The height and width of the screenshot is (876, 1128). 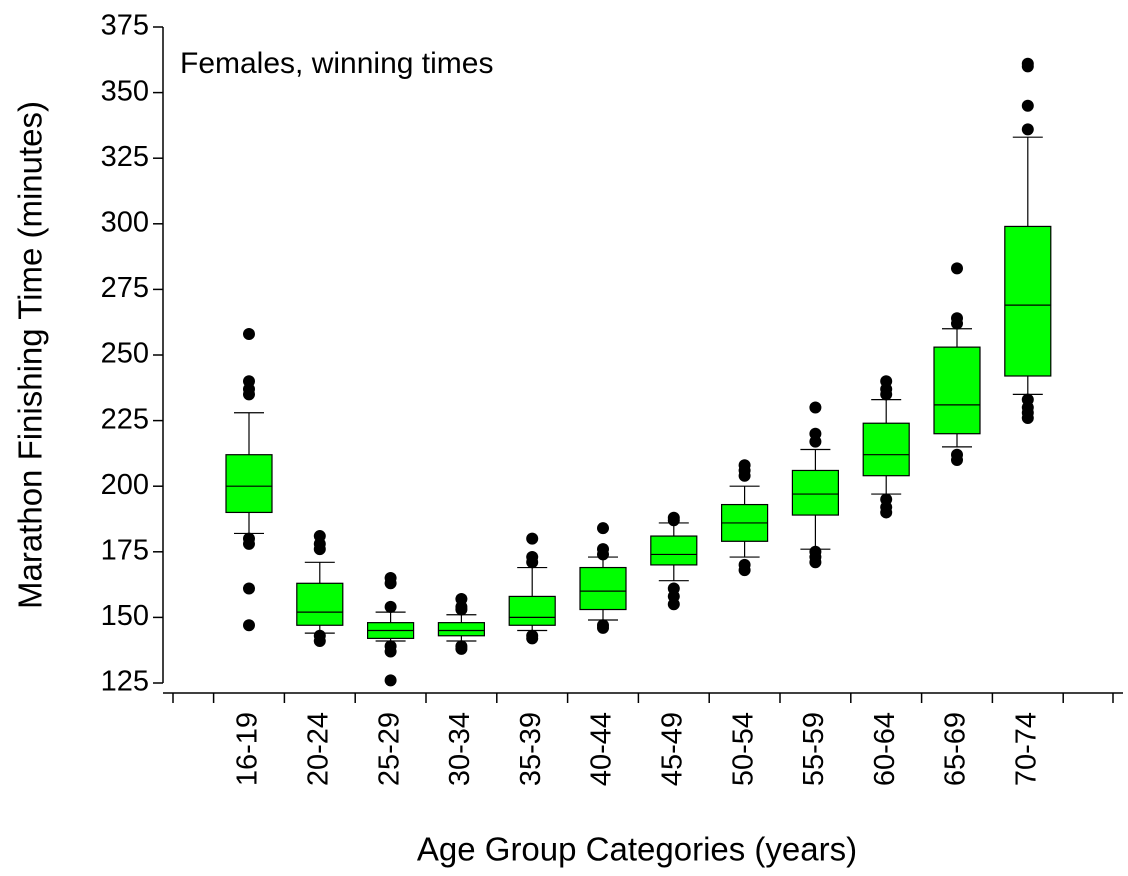 What do you see at coordinates (956, 749) in the screenshot?
I see `x-tick-label: 65-69` at bounding box center [956, 749].